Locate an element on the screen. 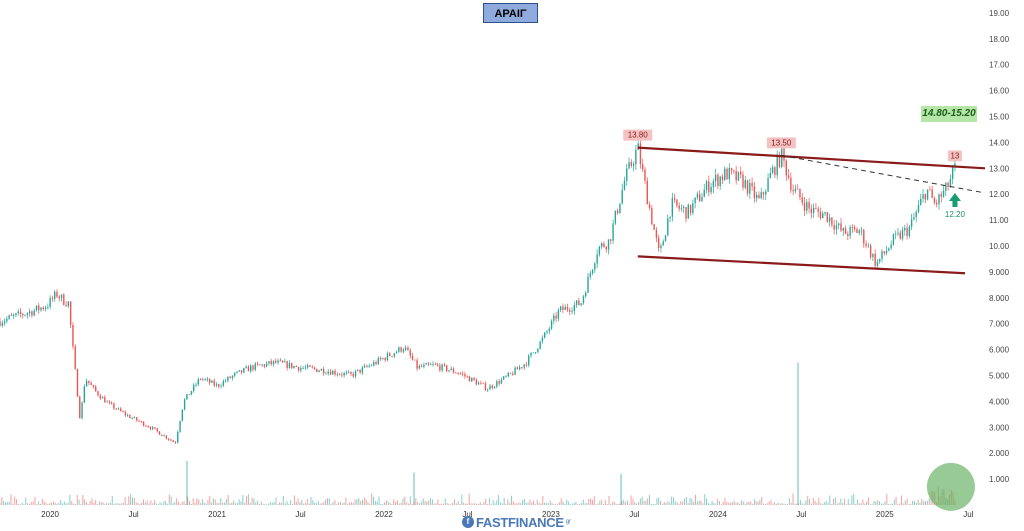 The height and width of the screenshot is (531, 1024). annotation-bg is located at coordinates (781, 143).